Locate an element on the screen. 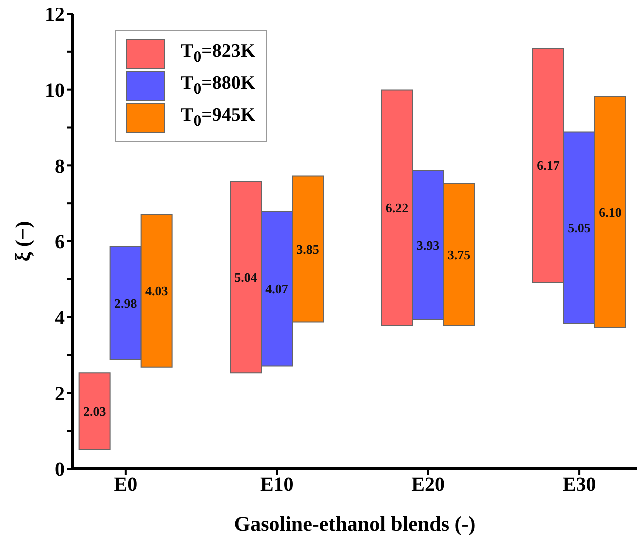  data-label: 6.10 is located at coordinates (610, 212).